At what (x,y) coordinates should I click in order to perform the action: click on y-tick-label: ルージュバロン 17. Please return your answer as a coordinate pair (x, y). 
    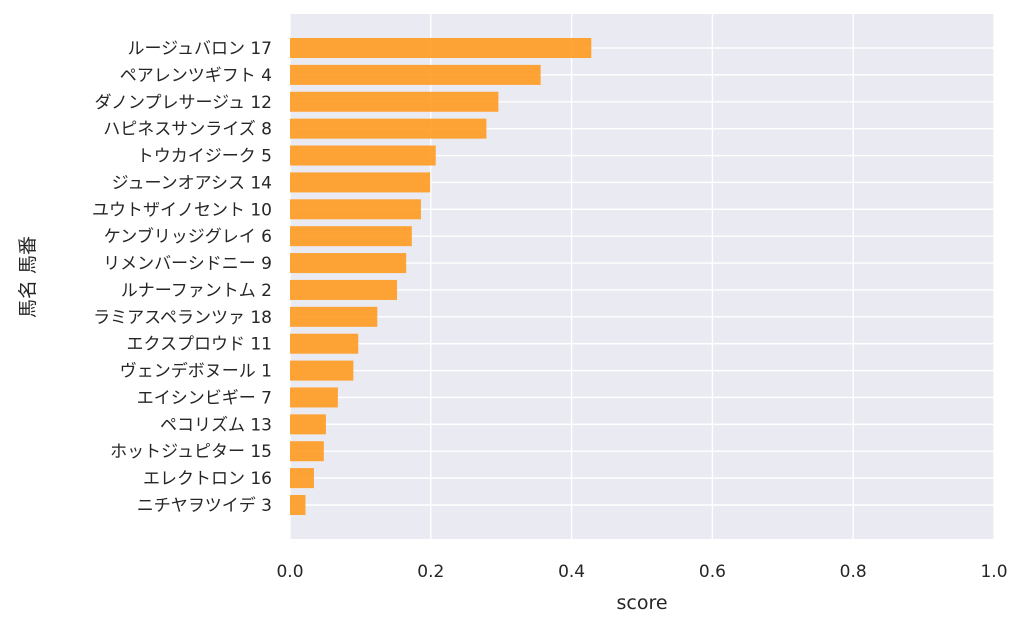
    Looking at the image, I should click on (199, 49).